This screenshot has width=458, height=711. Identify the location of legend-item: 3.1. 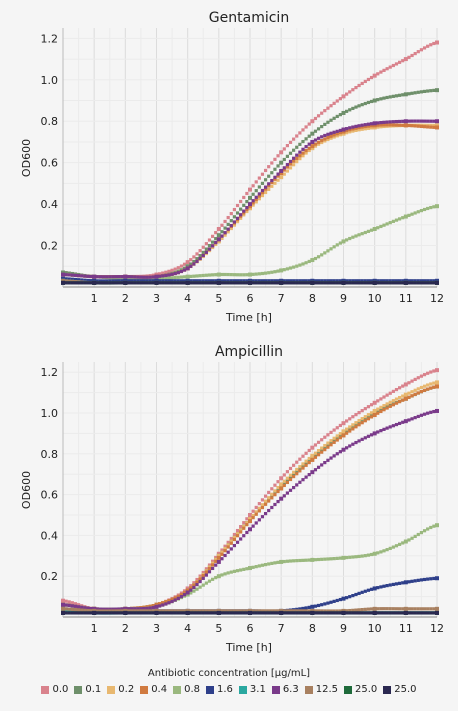
(252, 689).